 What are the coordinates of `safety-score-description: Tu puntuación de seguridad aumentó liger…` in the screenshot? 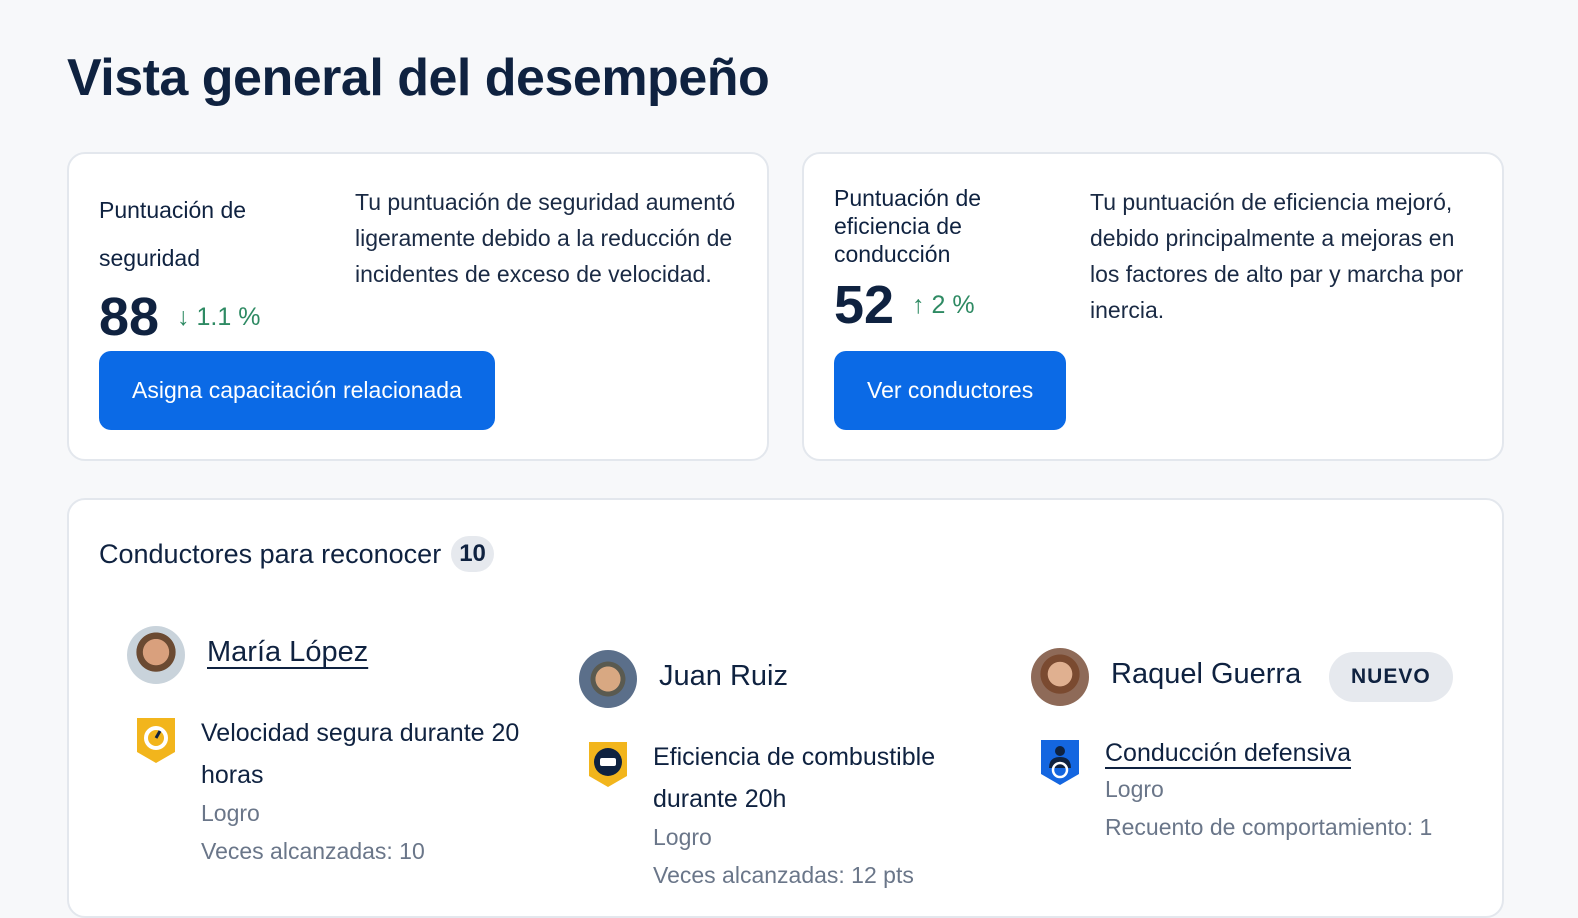 It's located at (545, 238).